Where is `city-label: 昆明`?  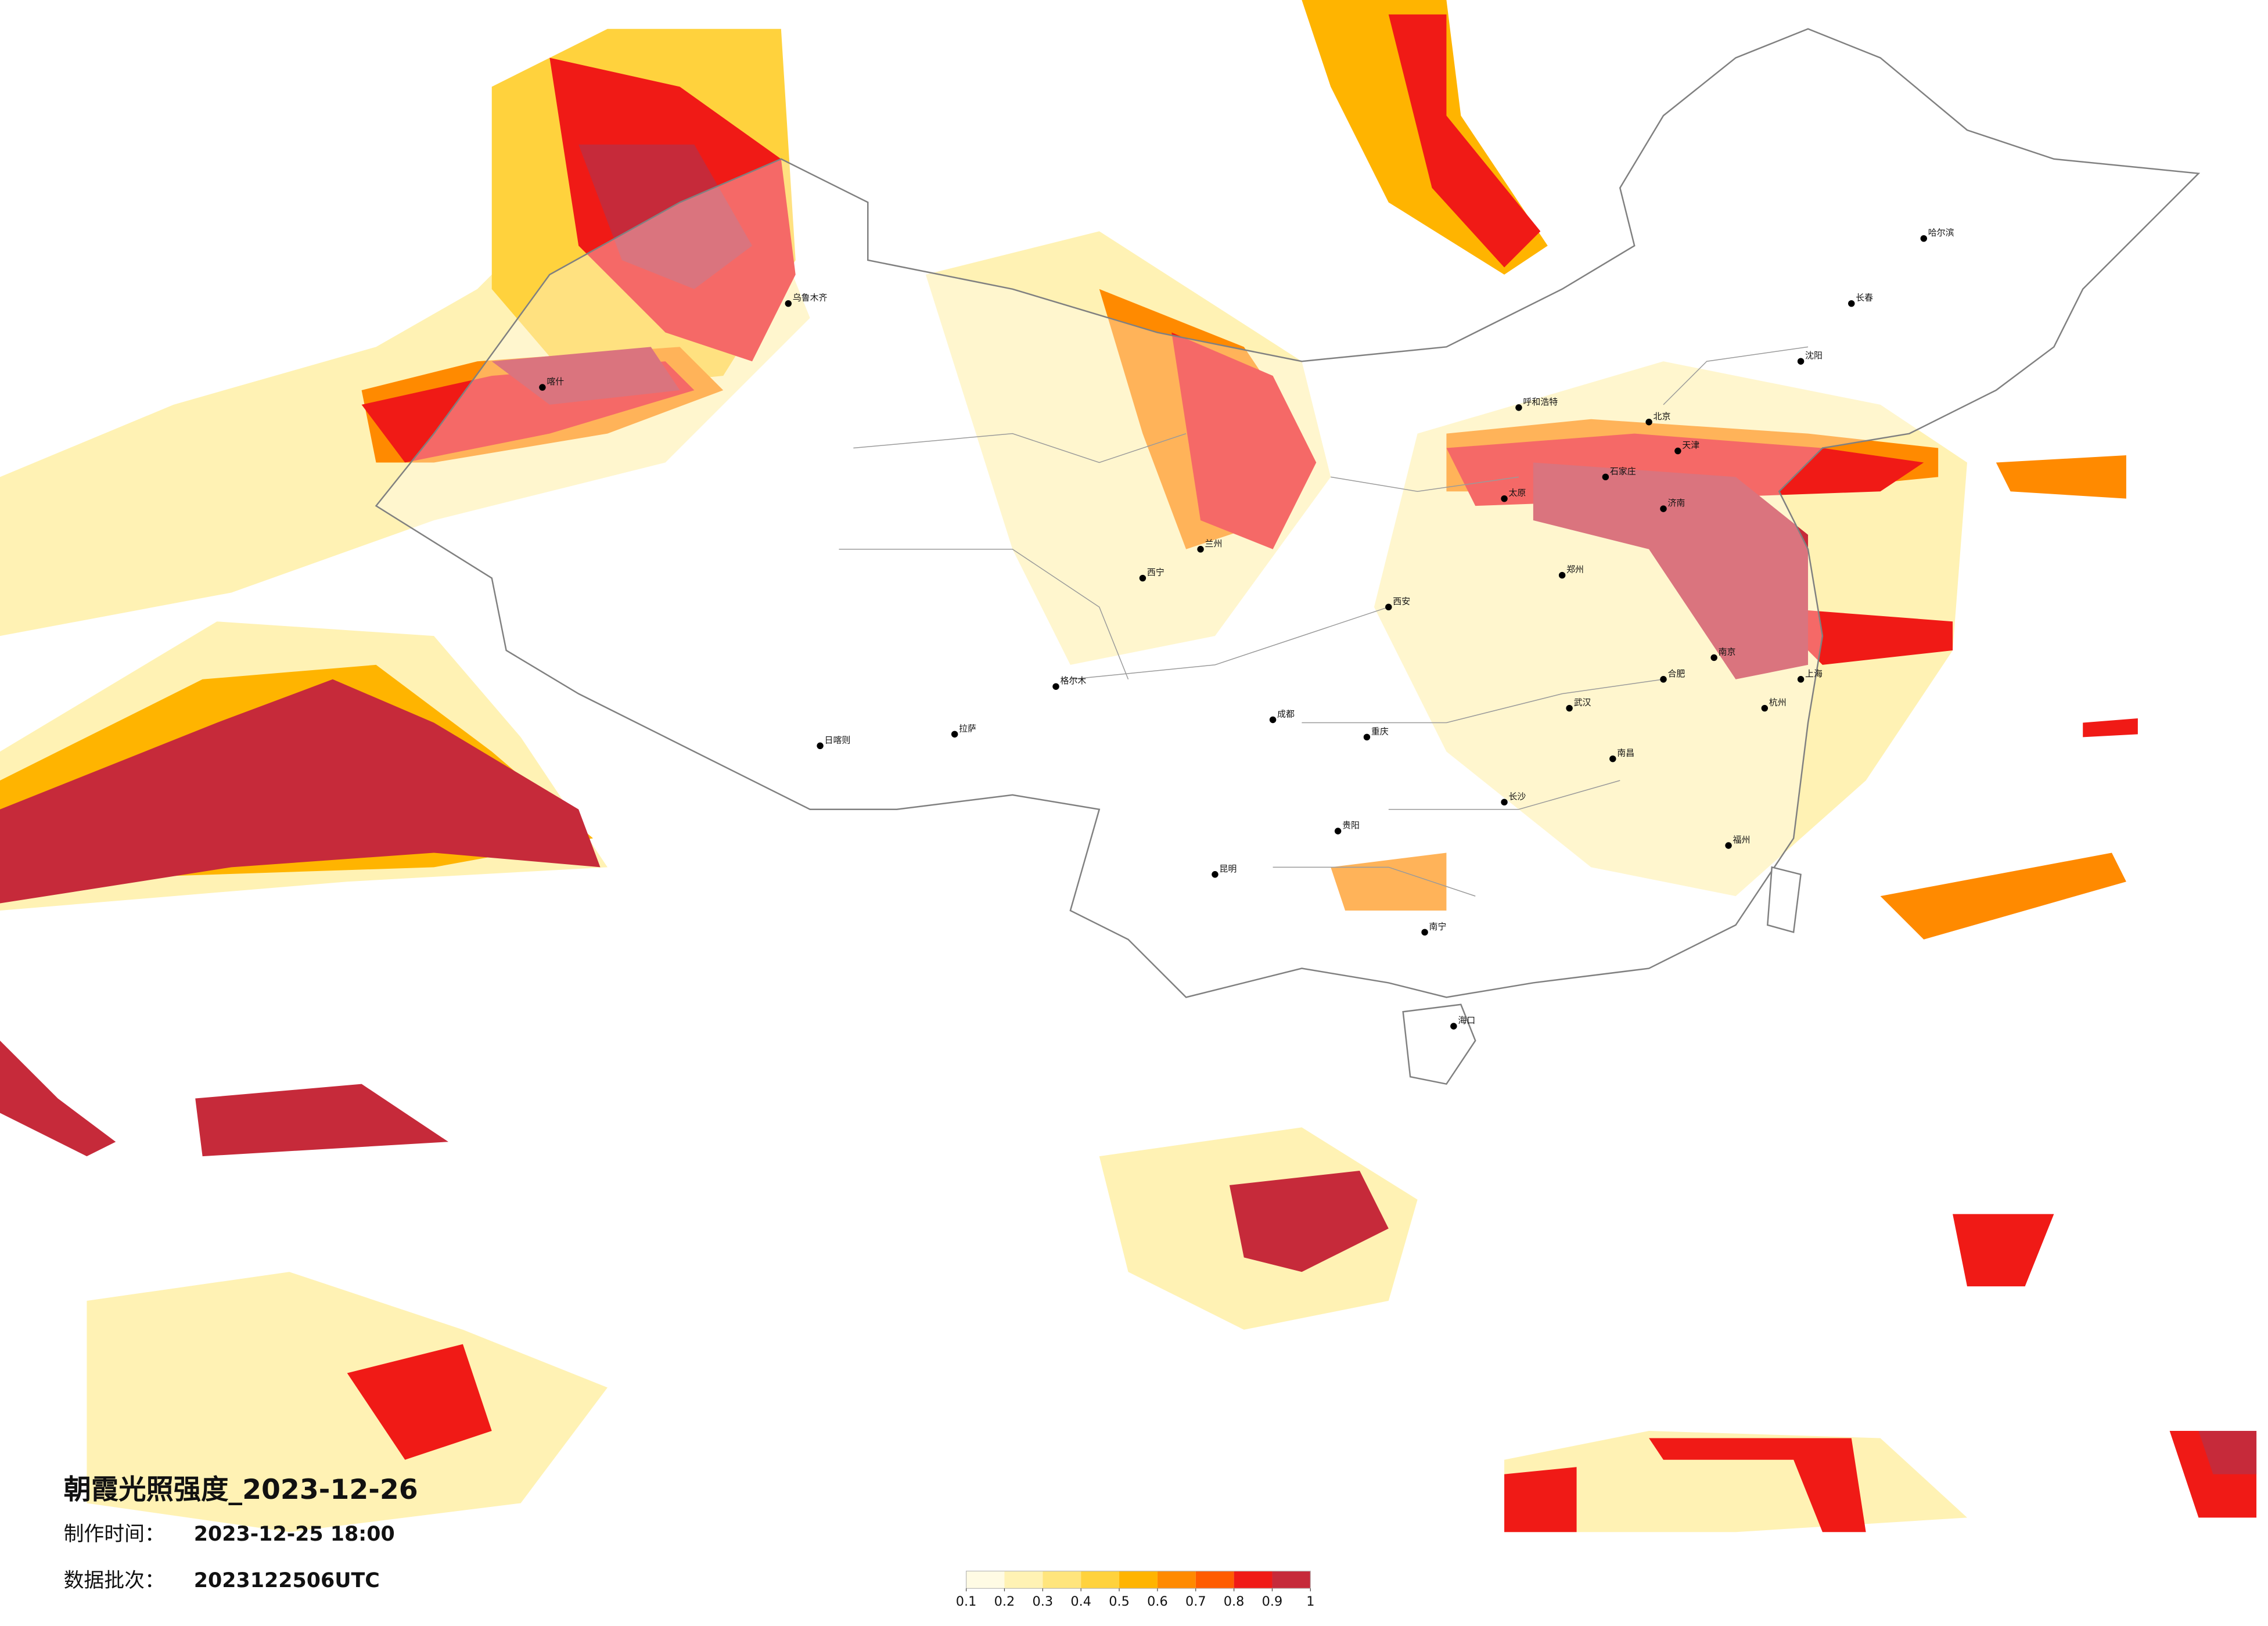 city-label: 昆明 is located at coordinates (1228, 869).